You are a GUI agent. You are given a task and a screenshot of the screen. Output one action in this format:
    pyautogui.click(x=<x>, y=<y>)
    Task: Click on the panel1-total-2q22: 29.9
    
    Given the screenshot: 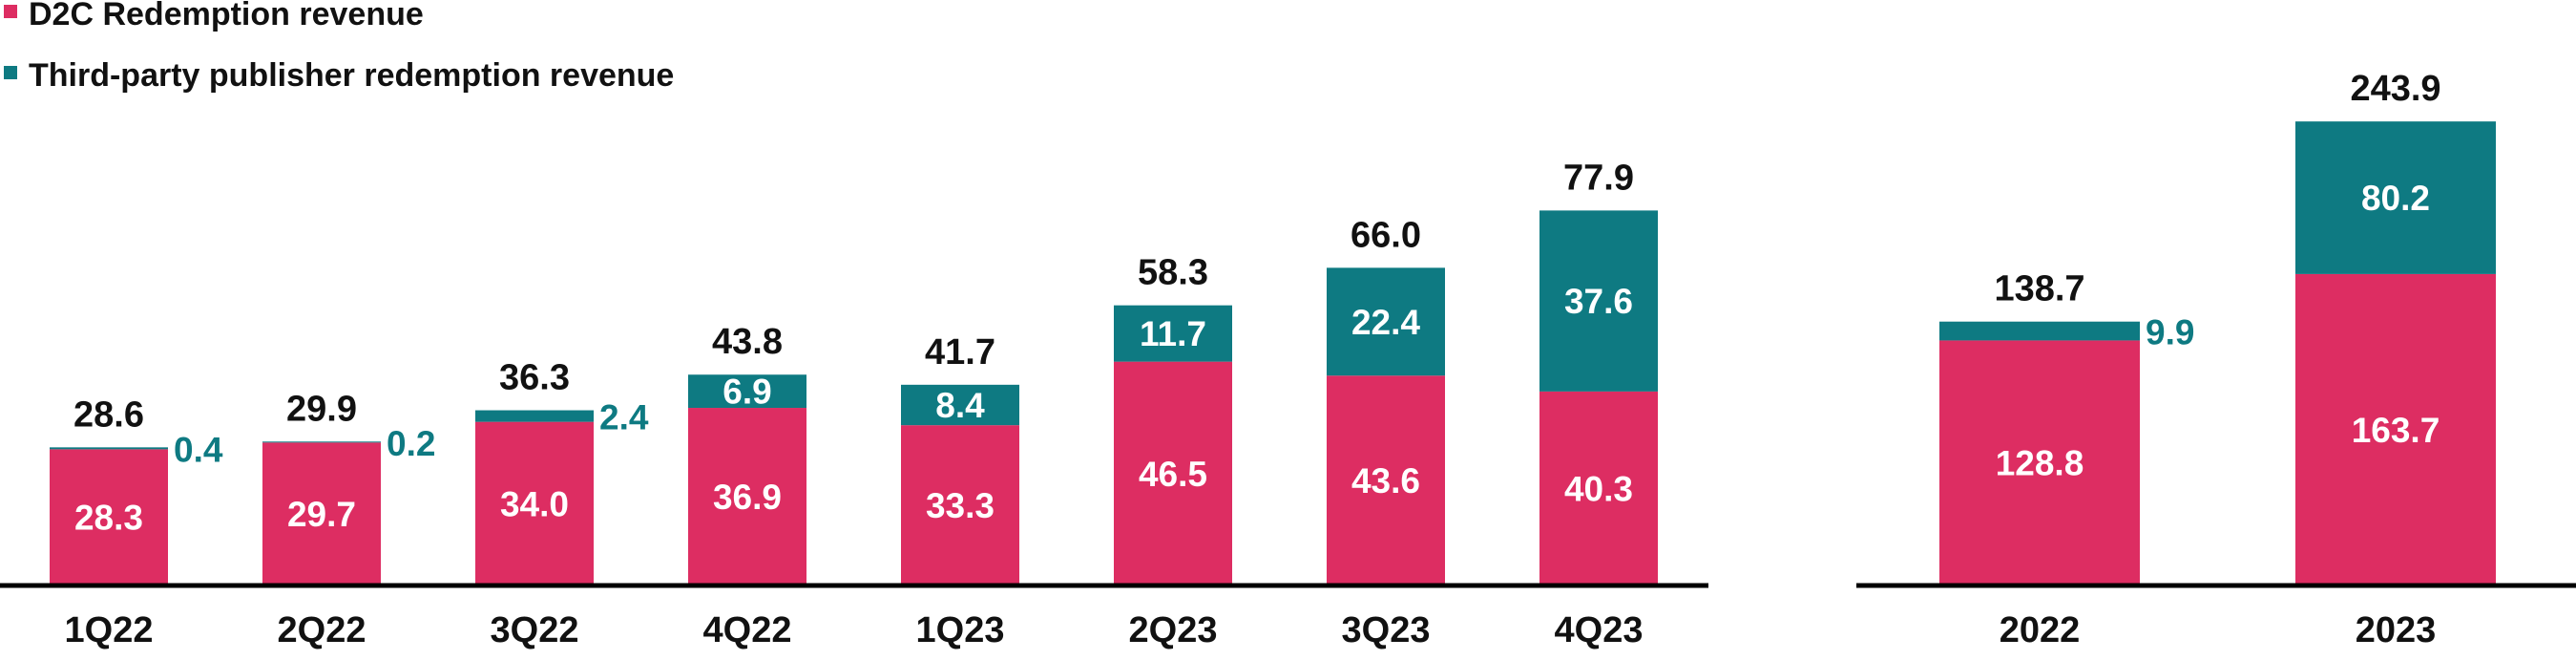 What is the action you would take?
    pyautogui.click(x=321, y=409)
    